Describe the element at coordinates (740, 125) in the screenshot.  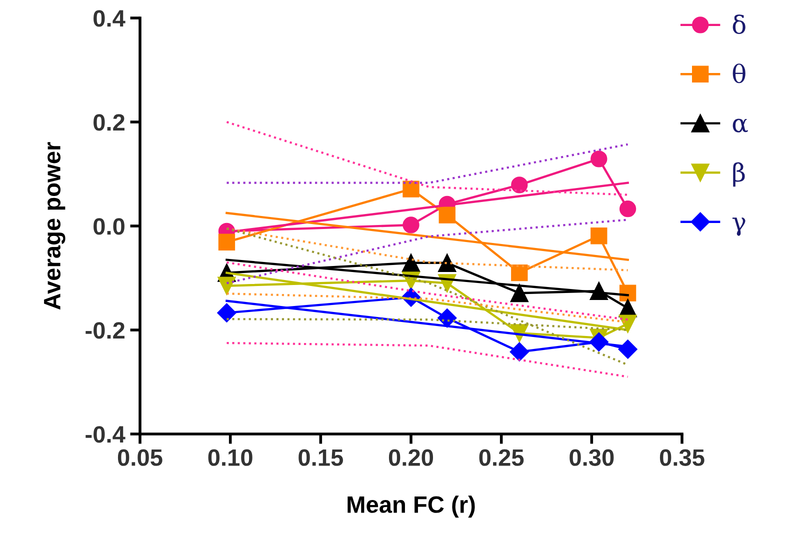
I see `legend-label: α` at that location.